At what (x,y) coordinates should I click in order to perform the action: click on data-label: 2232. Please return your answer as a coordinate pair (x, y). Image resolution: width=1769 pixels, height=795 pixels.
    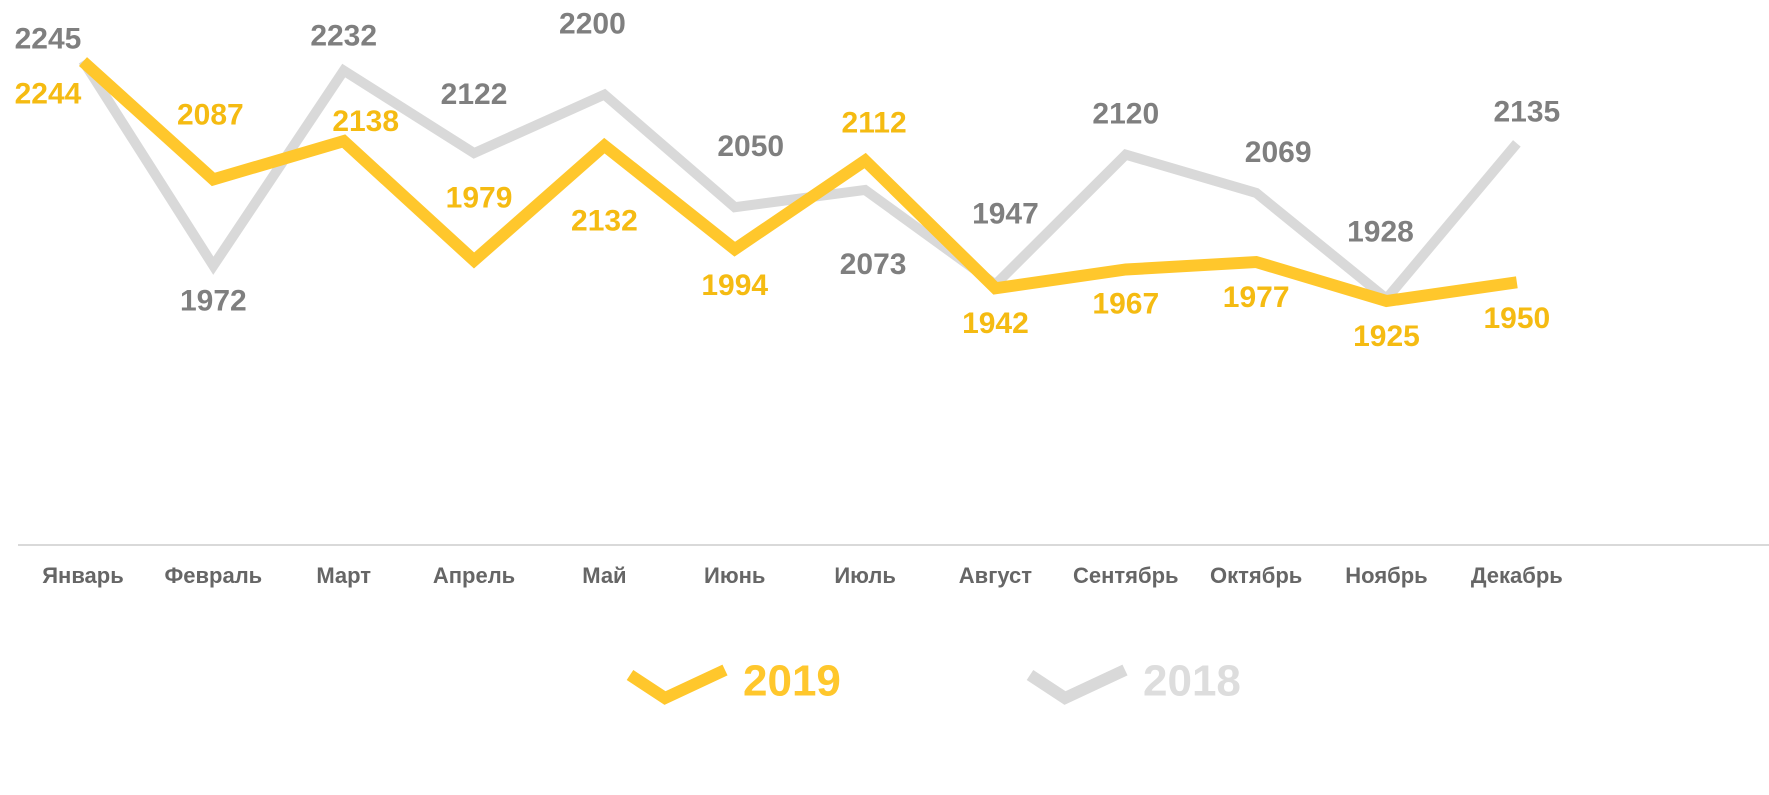
    Looking at the image, I should click on (343, 35).